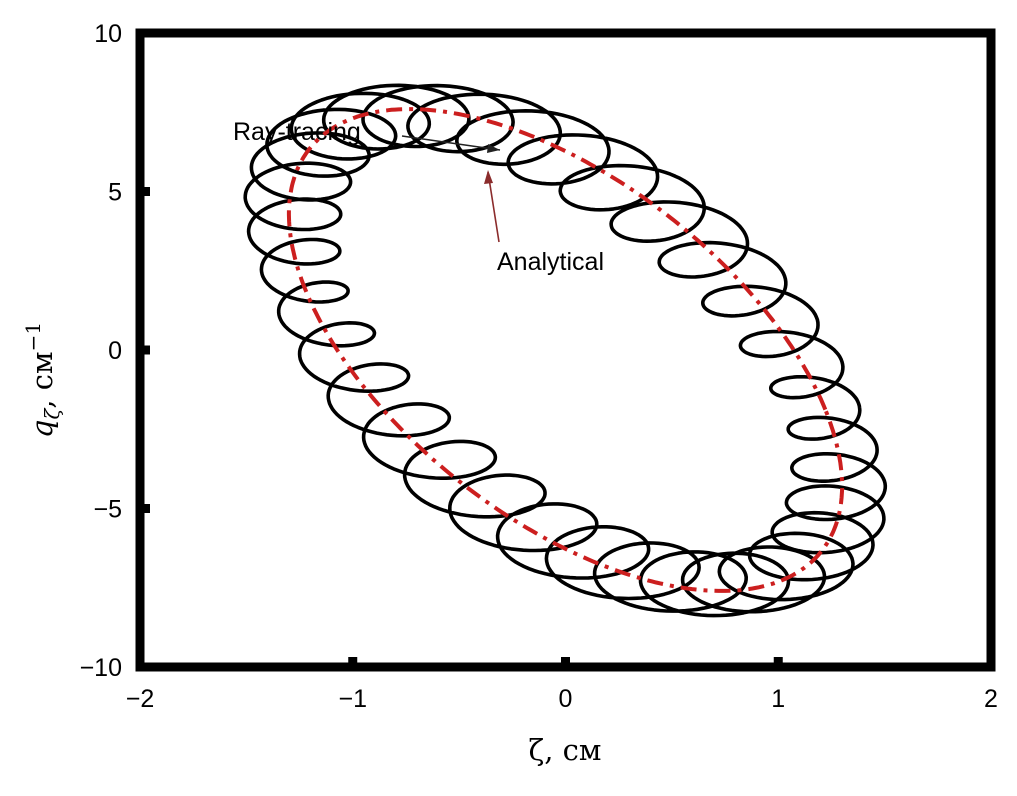 The width and height of the screenshot is (1017, 796). What do you see at coordinates (42, 429) in the screenshot?
I see `y-axis-title-base: q` at bounding box center [42, 429].